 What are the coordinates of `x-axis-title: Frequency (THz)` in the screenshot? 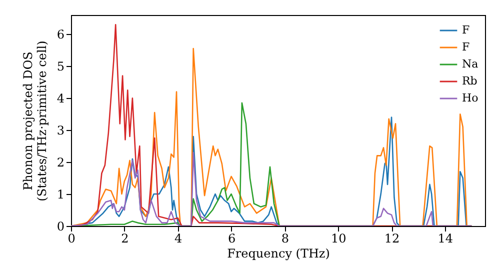 It's located at (278, 253).